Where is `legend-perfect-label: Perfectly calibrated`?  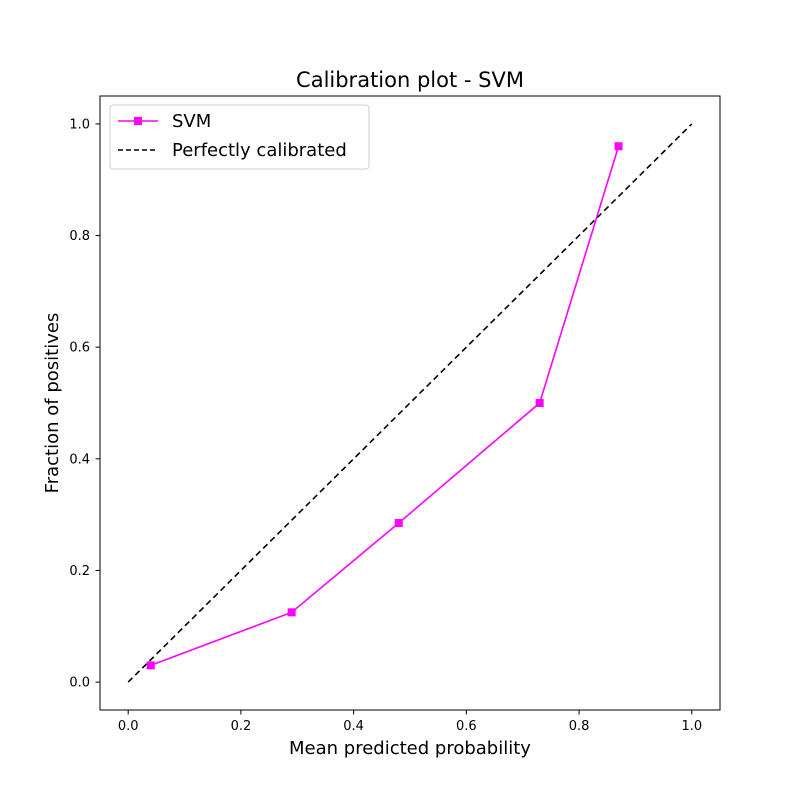
legend-perfect-label: Perfectly calibrated is located at coordinates (259, 150).